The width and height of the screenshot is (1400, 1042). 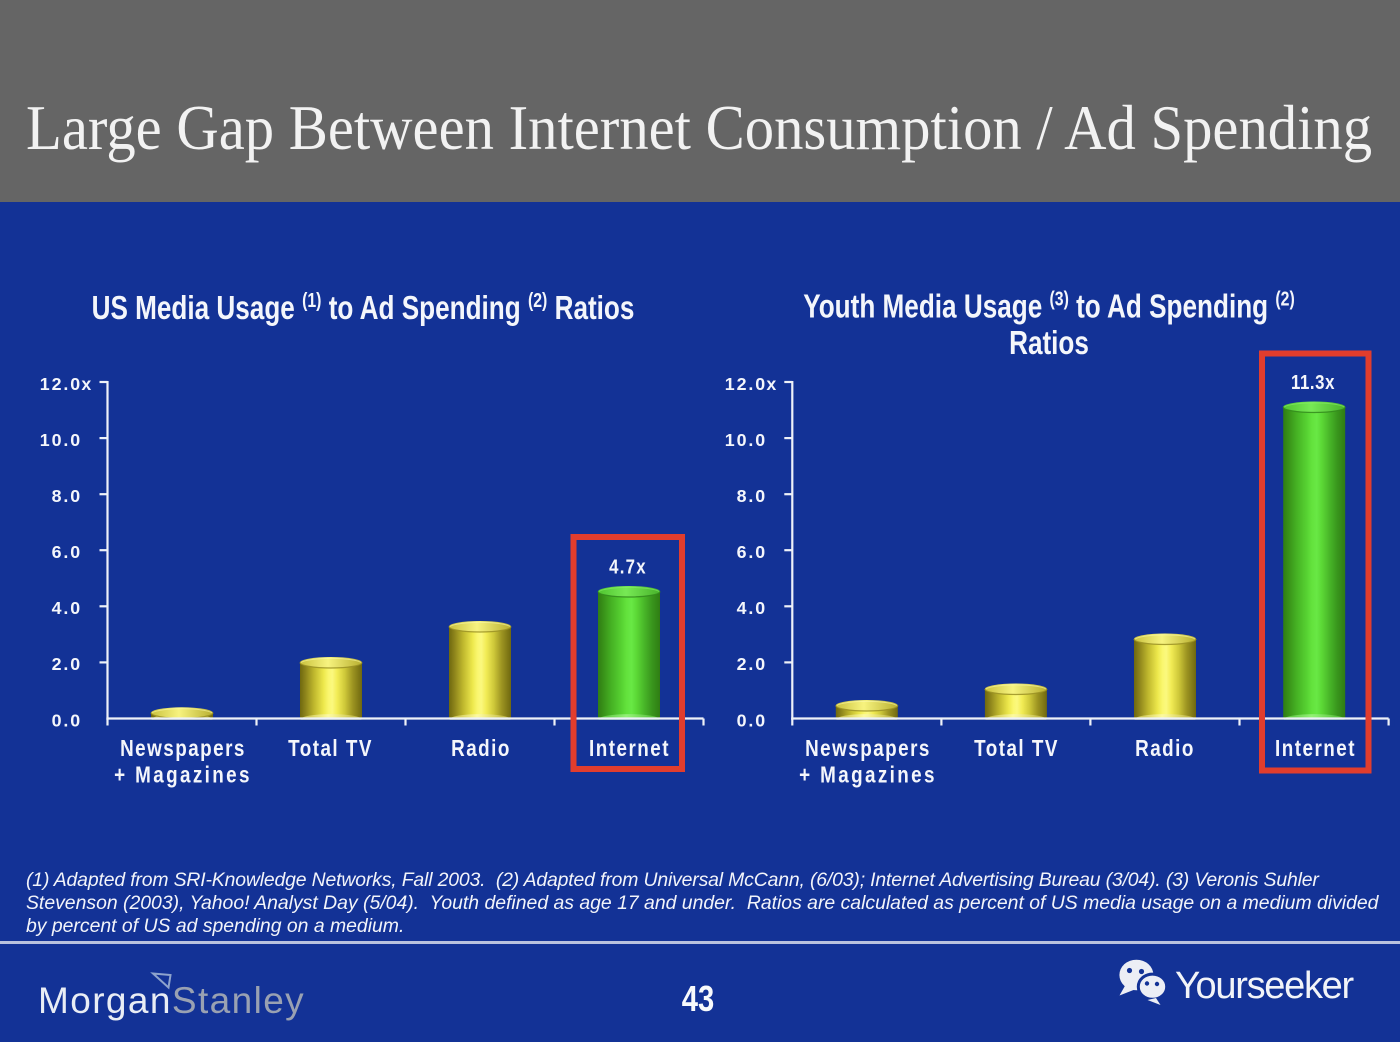 I want to click on svg-text: 4.7x, so click(x=628, y=566).